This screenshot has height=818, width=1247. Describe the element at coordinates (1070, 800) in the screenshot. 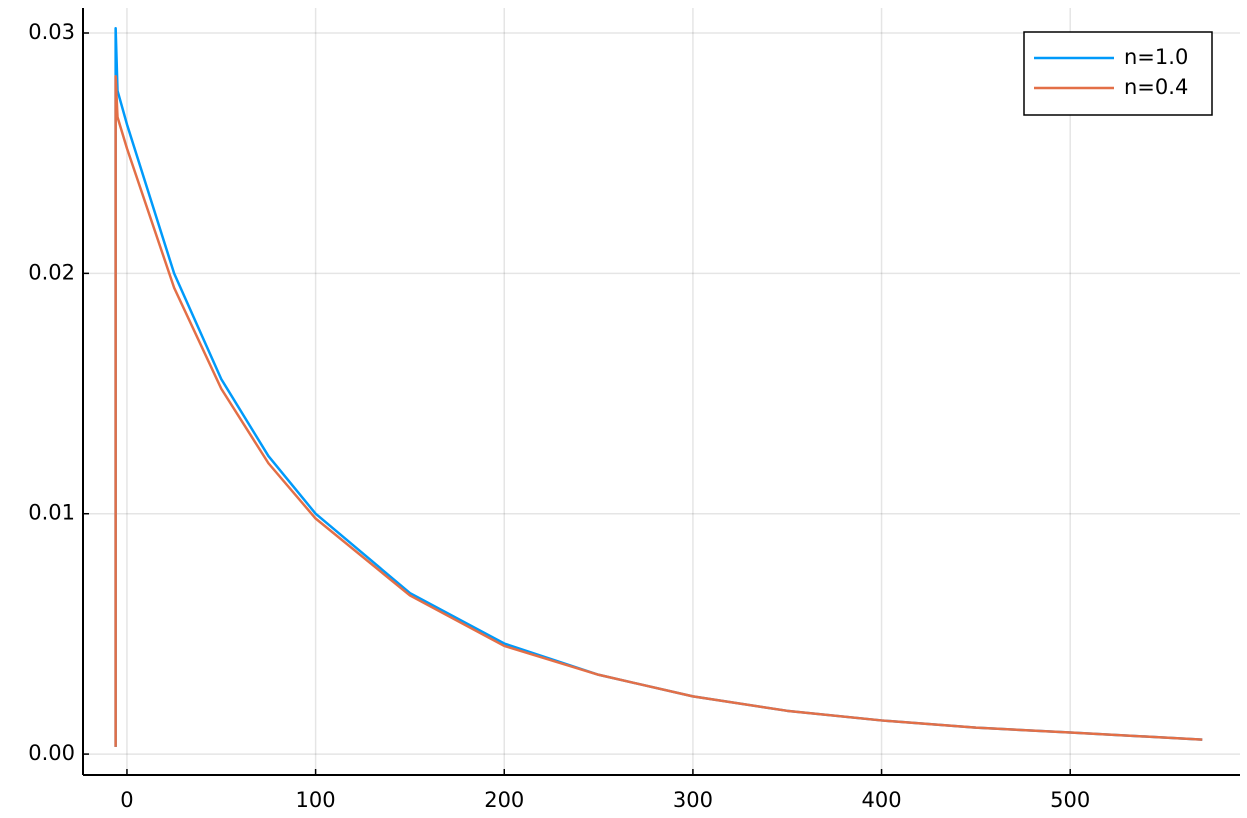

I see `x-tick-label: 500` at that location.